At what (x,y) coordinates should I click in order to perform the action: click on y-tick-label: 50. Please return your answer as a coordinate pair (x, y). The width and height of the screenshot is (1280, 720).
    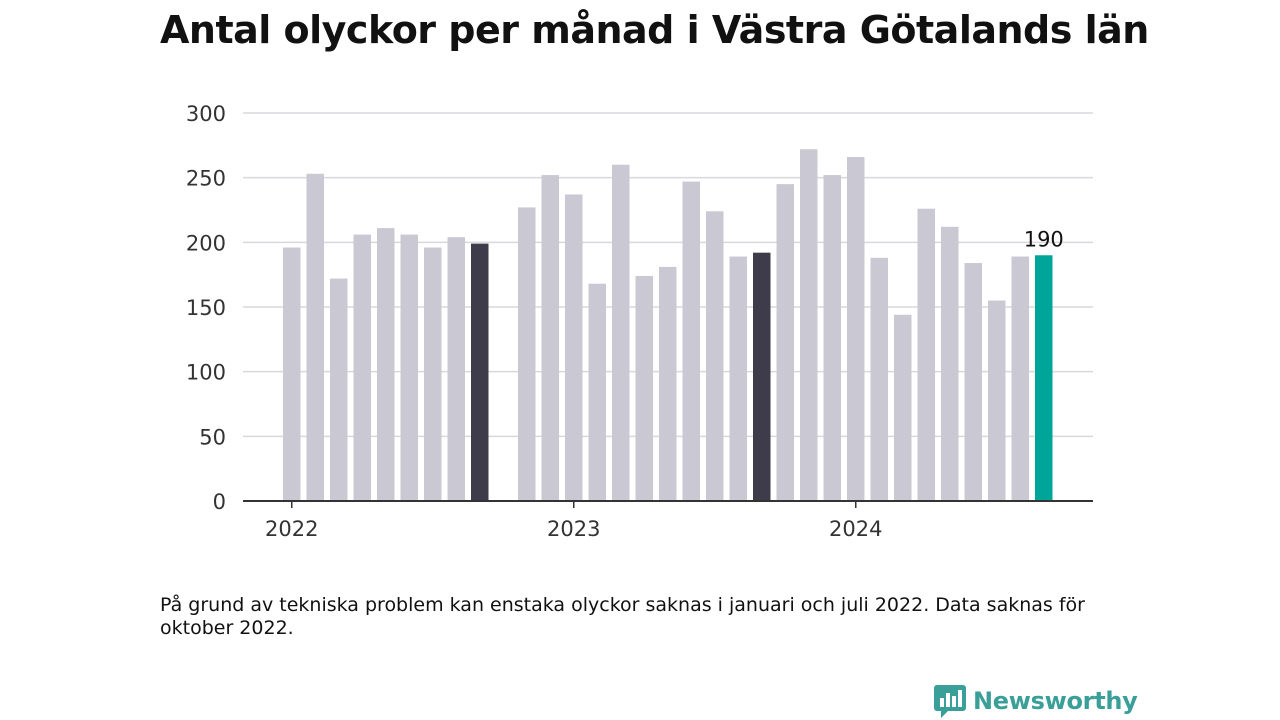
    Looking at the image, I should click on (212, 437).